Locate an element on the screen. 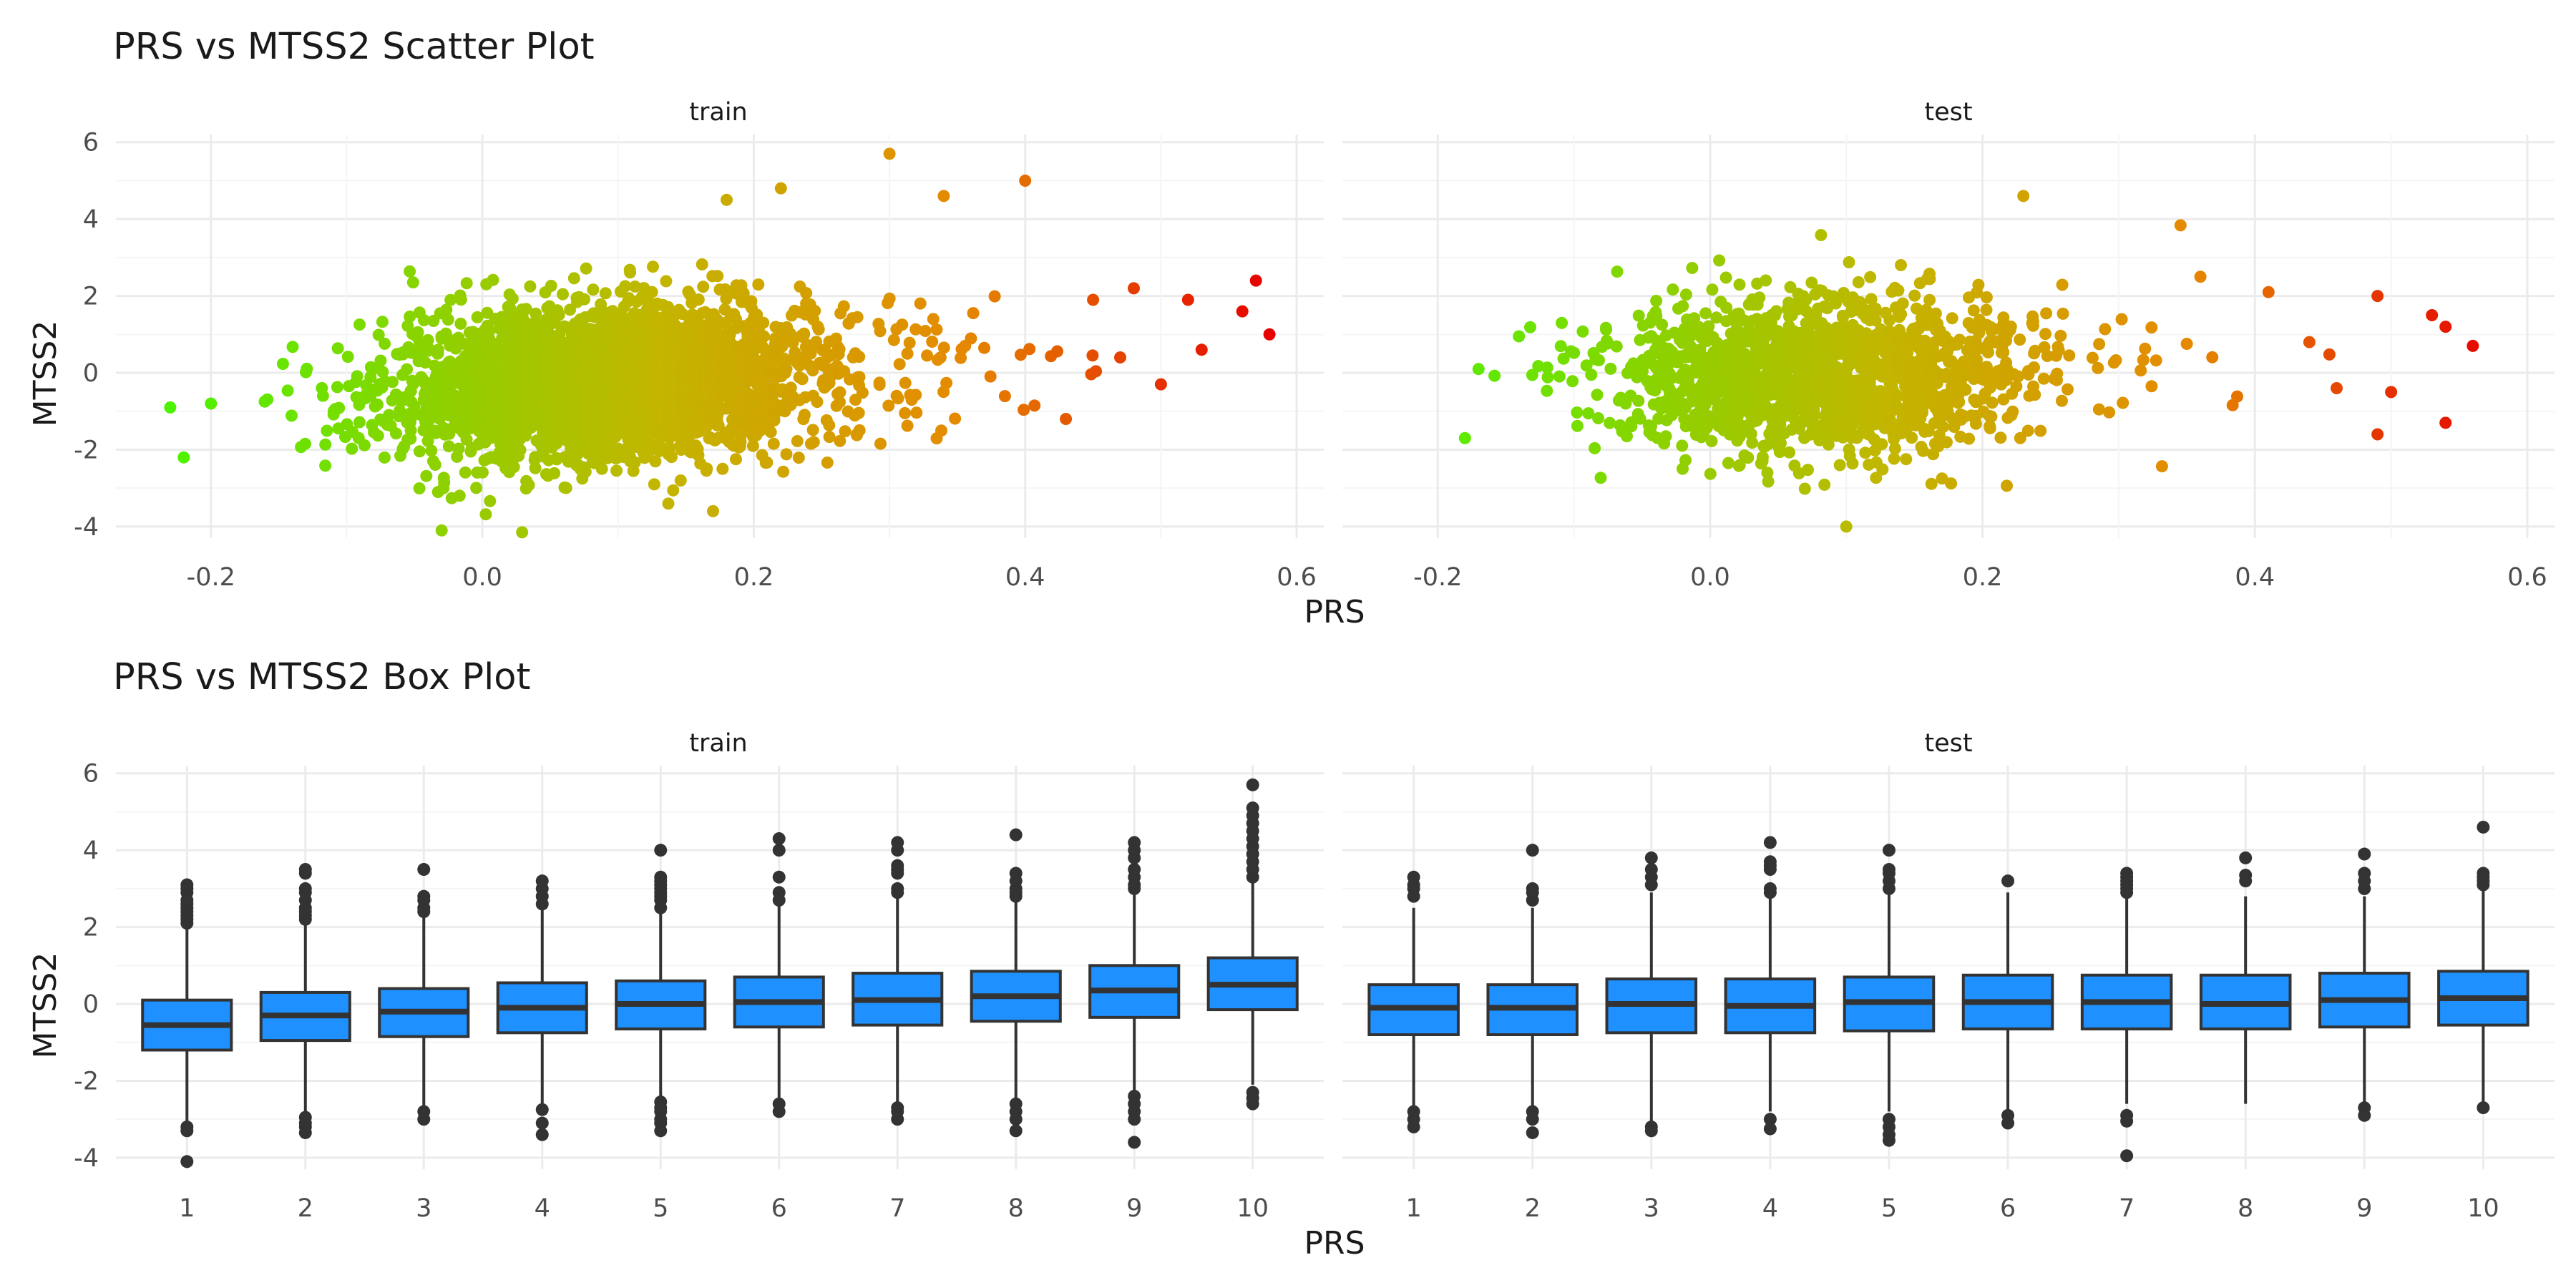  box-facet-label-test: test is located at coordinates (1948, 743).